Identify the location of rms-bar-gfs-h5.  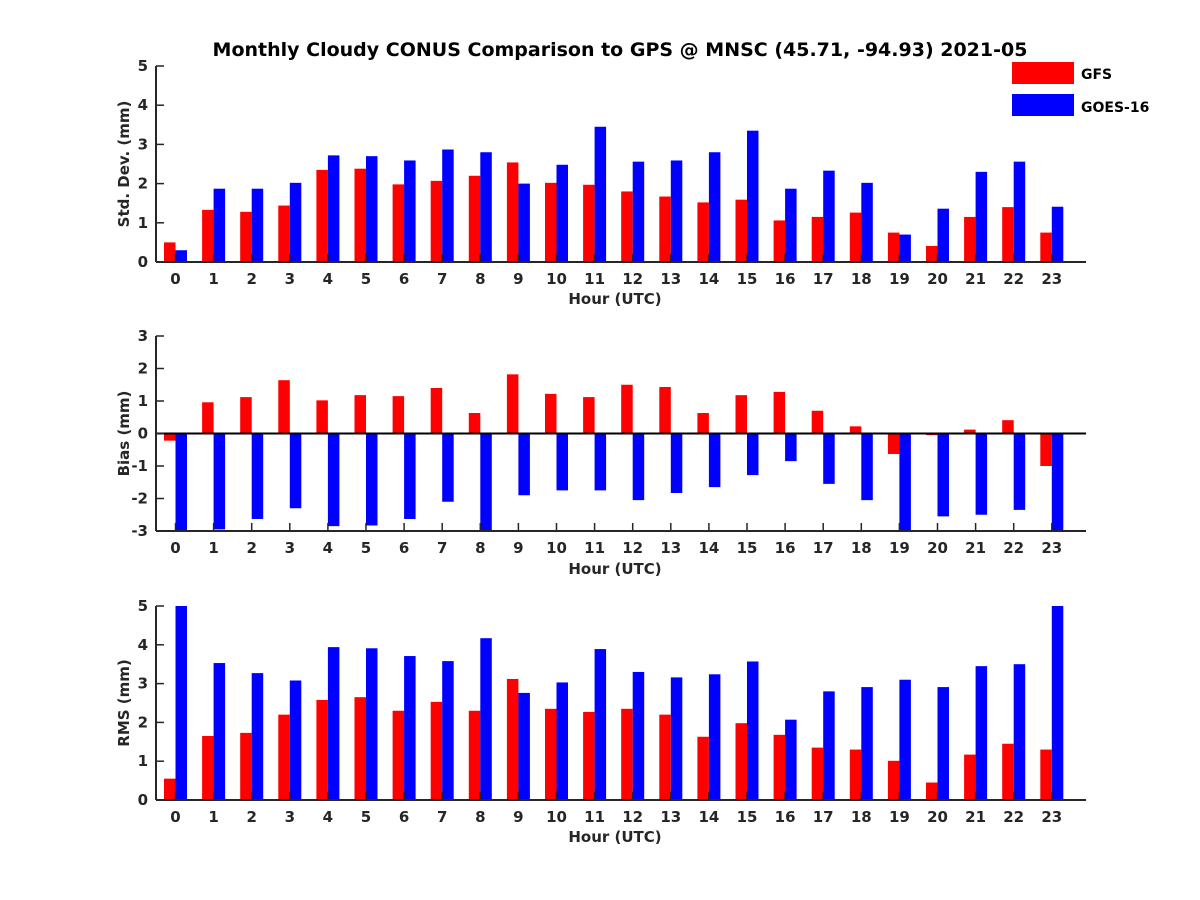
(360, 748).